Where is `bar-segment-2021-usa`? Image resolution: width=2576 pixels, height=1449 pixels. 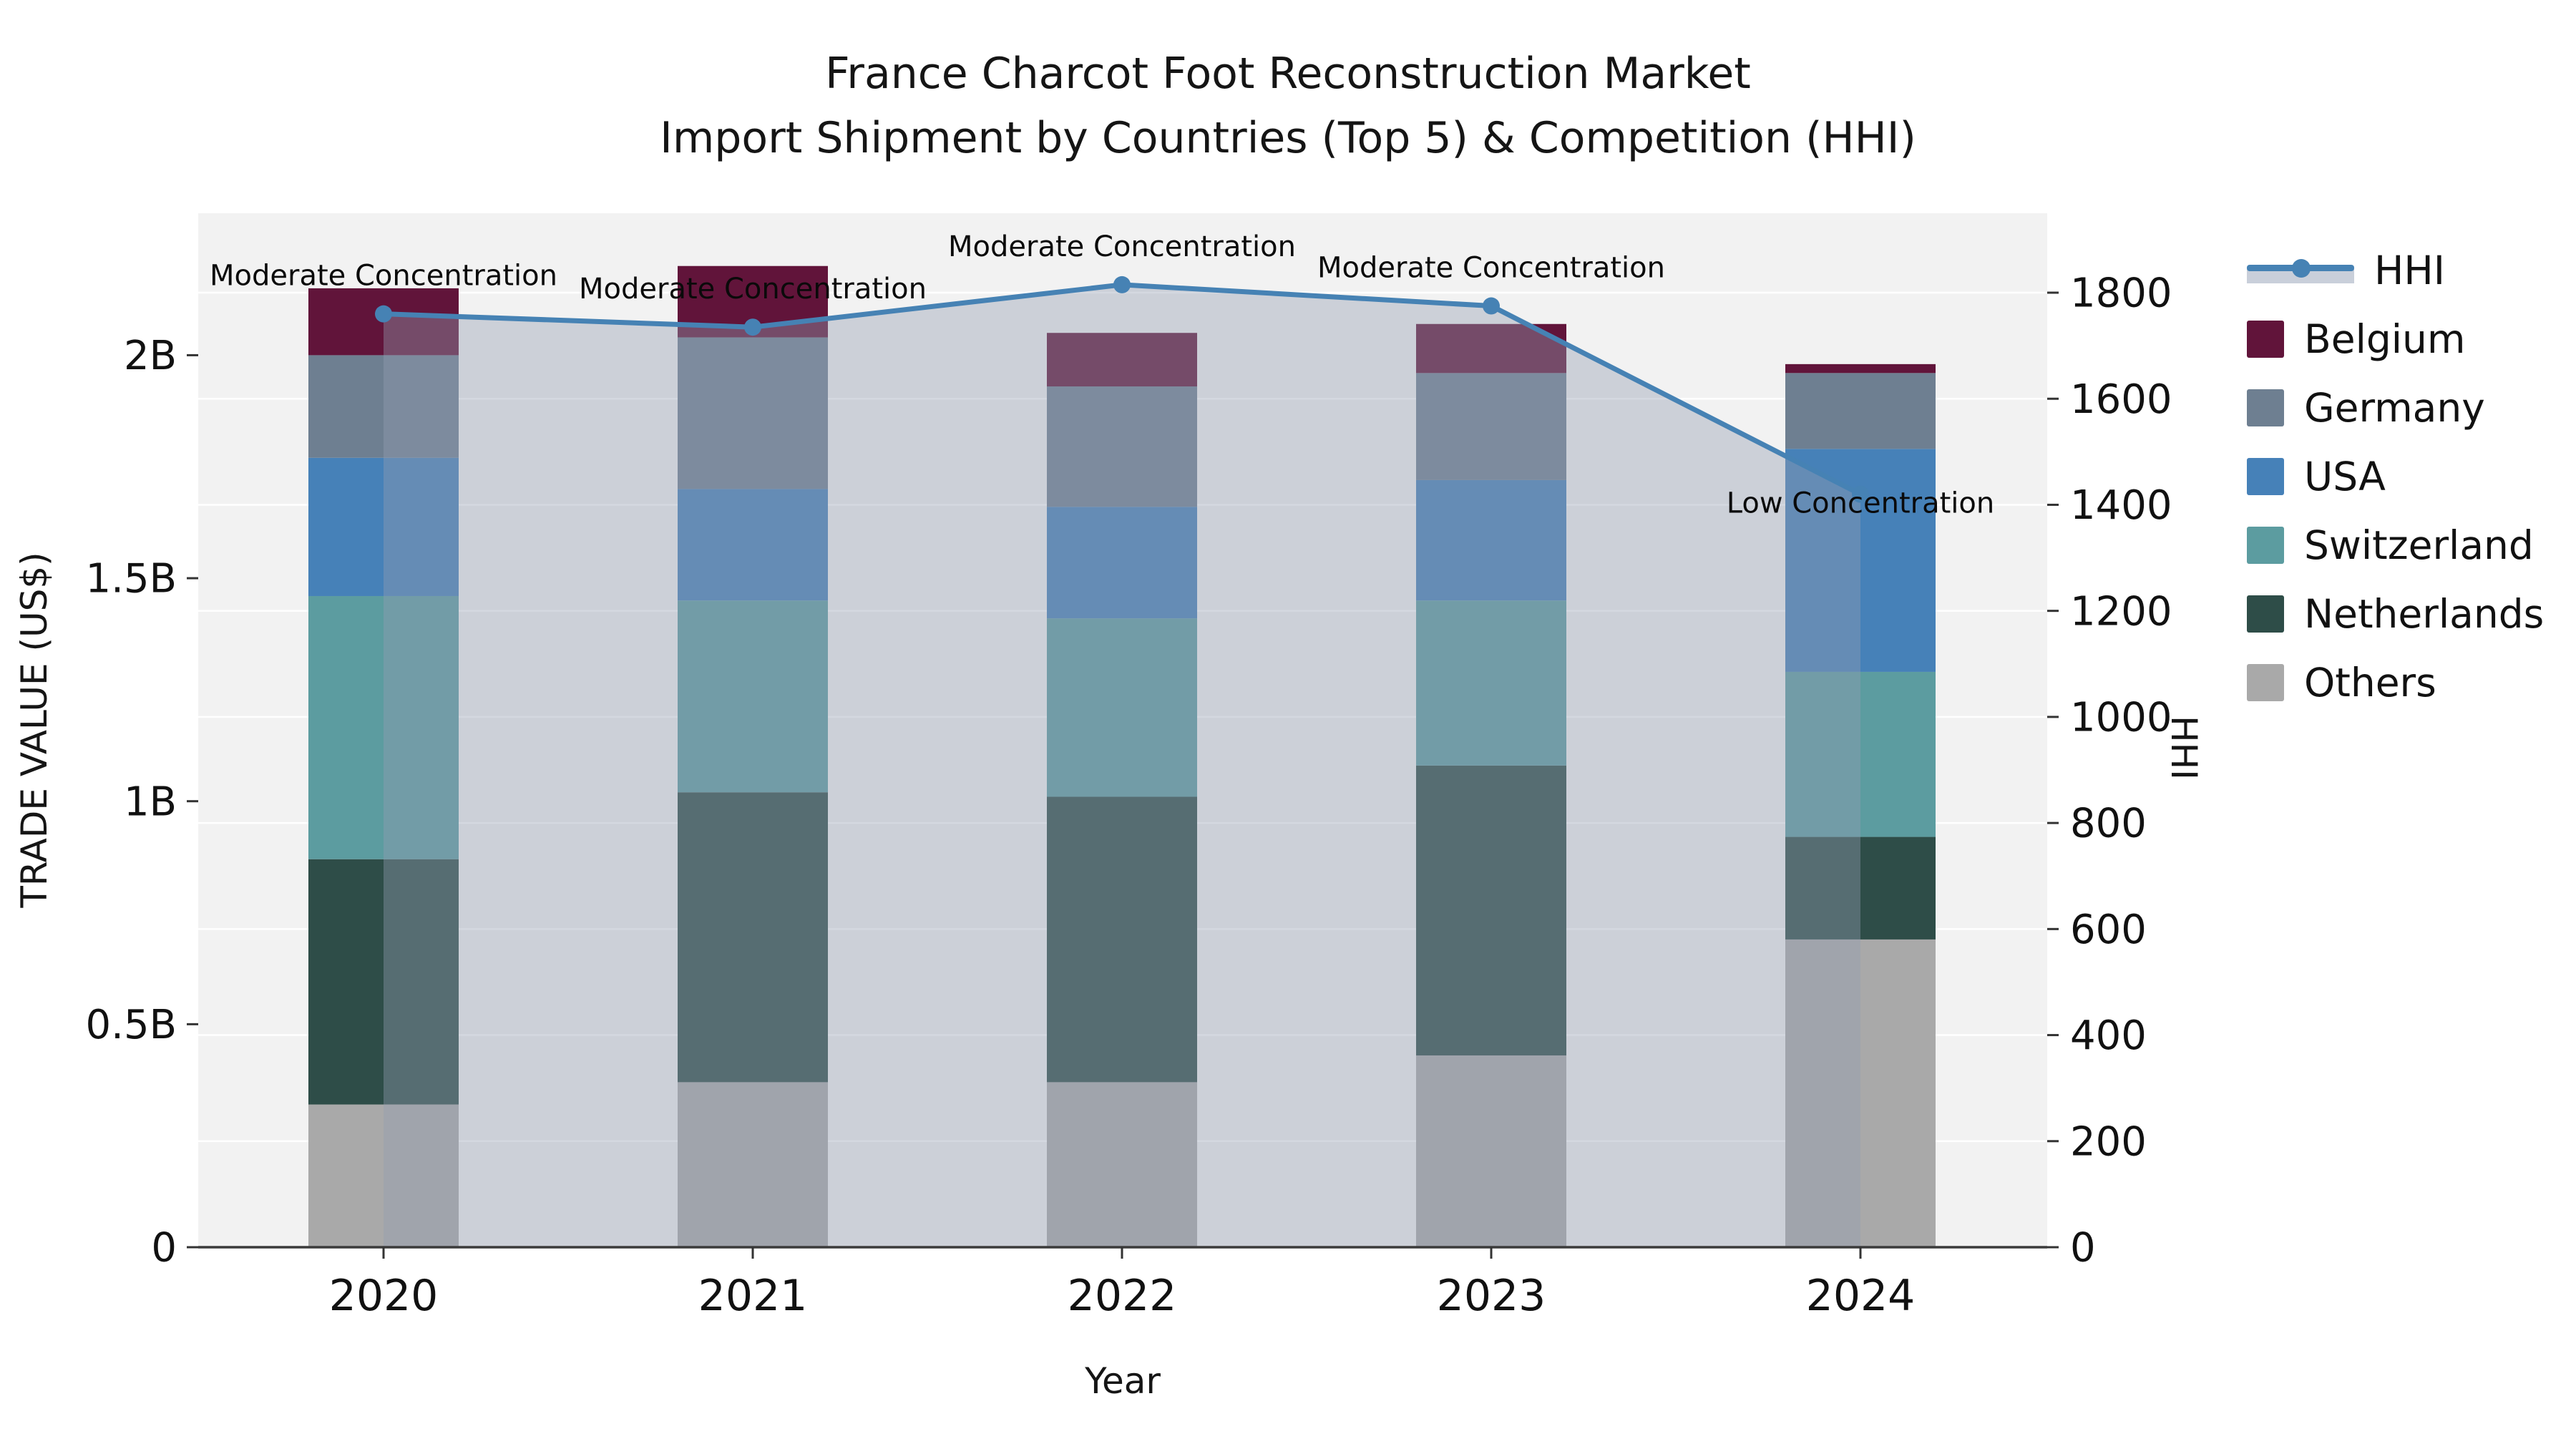 bar-segment-2021-usa is located at coordinates (753, 545).